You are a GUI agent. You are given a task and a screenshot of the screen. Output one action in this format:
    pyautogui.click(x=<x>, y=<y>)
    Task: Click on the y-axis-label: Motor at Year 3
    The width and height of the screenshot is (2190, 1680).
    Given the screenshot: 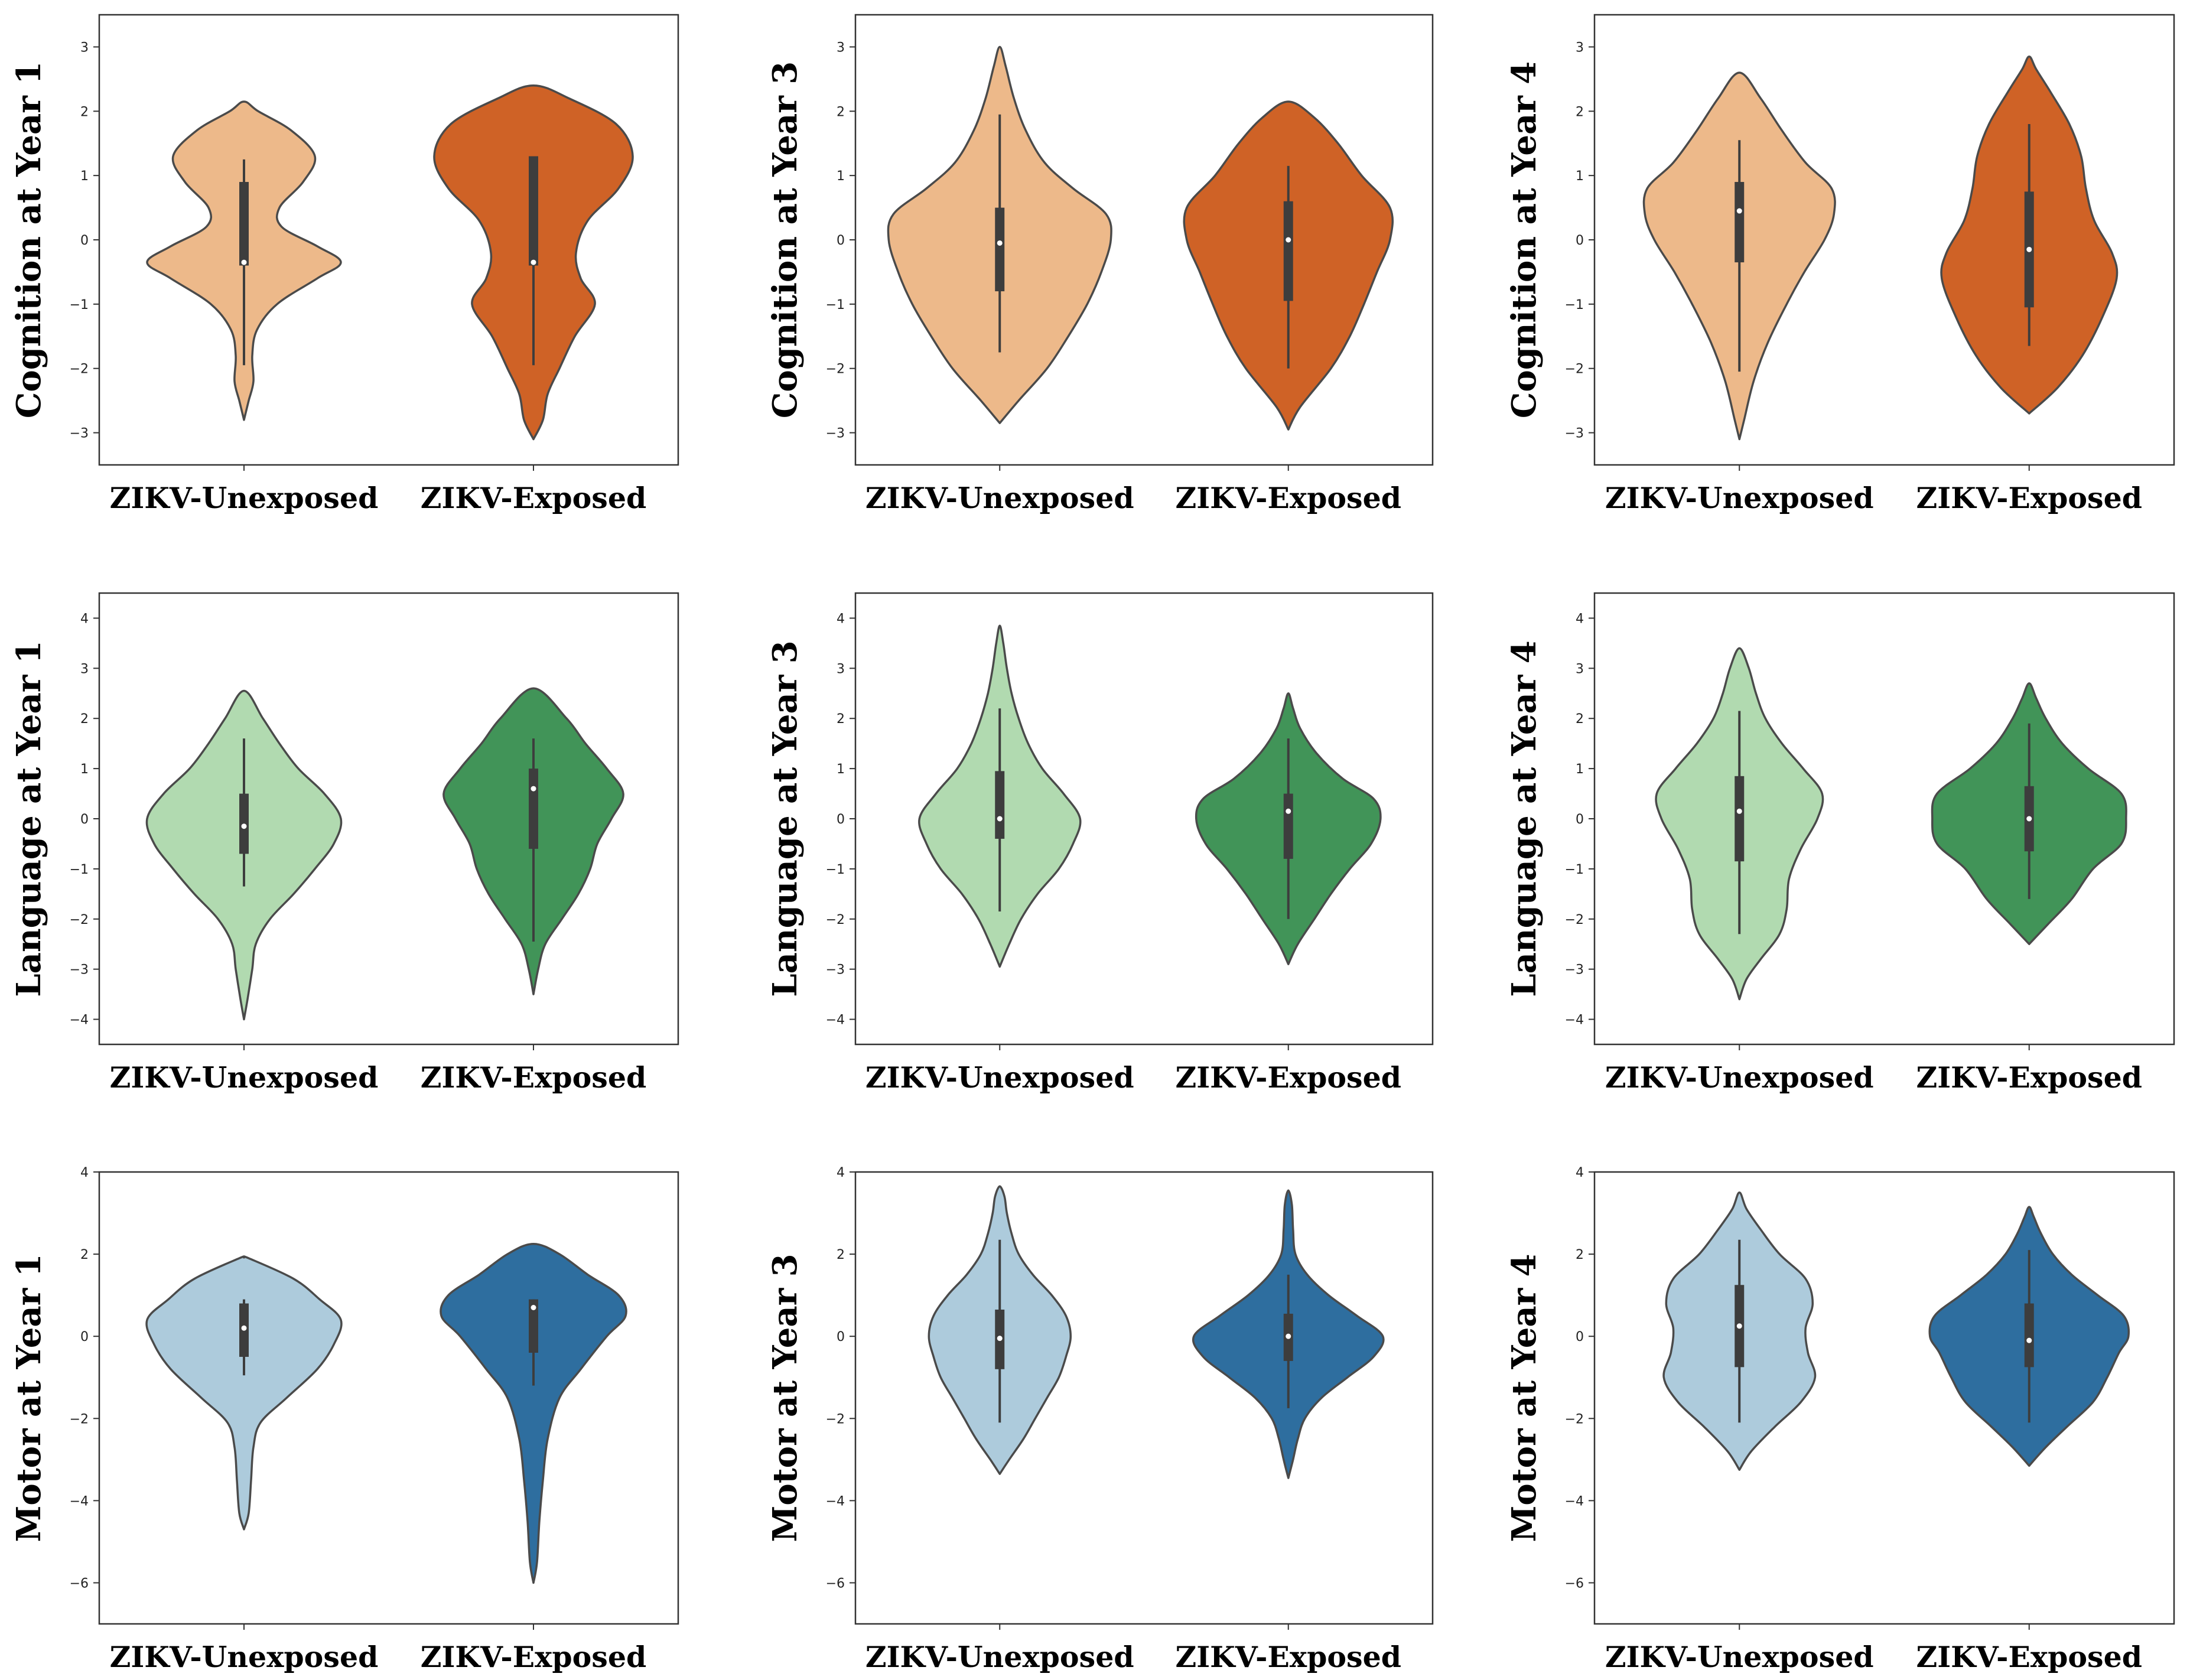 What is the action you would take?
    pyautogui.click(x=785, y=1398)
    